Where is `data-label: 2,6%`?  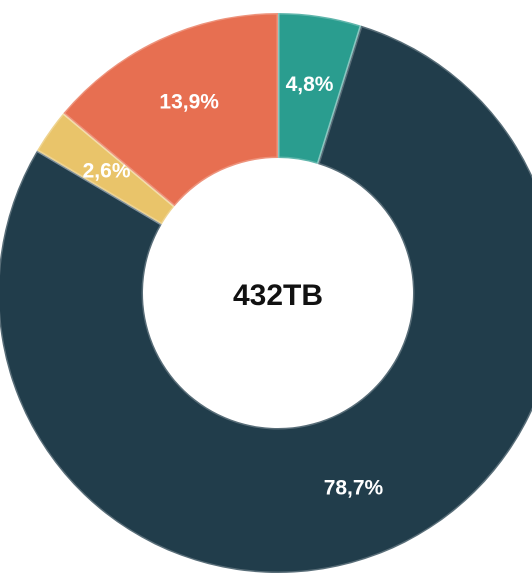 data-label: 2,6% is located at coordinates (107, 170).